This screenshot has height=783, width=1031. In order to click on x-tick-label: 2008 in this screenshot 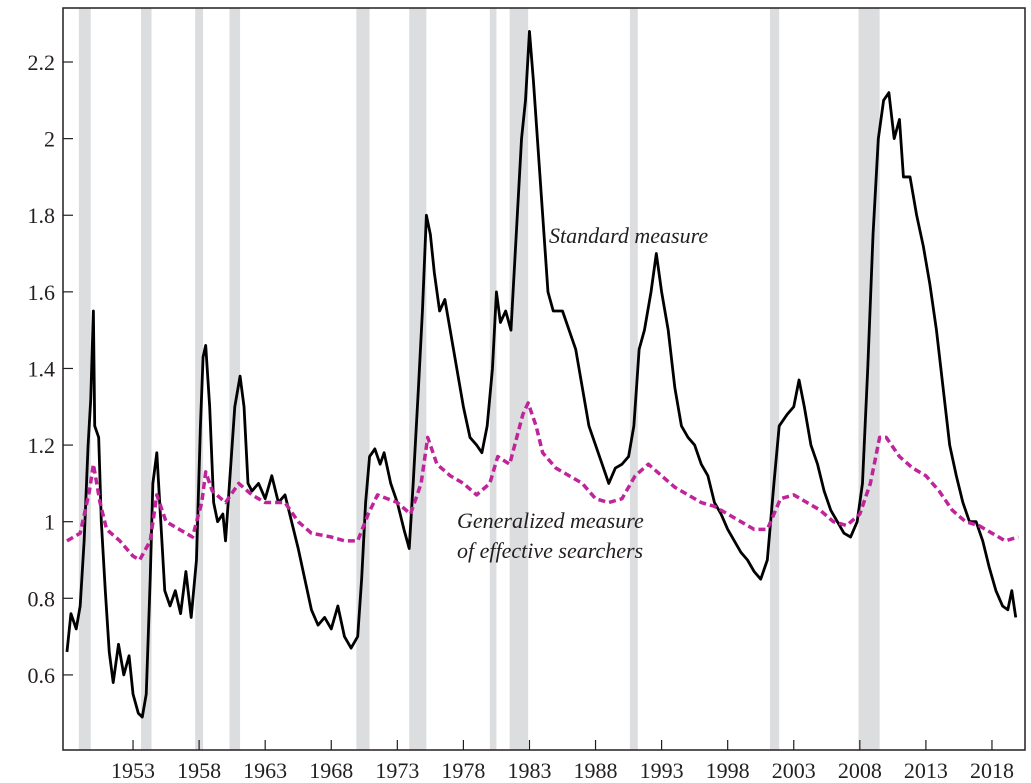, I will do `click(860, 770)`.